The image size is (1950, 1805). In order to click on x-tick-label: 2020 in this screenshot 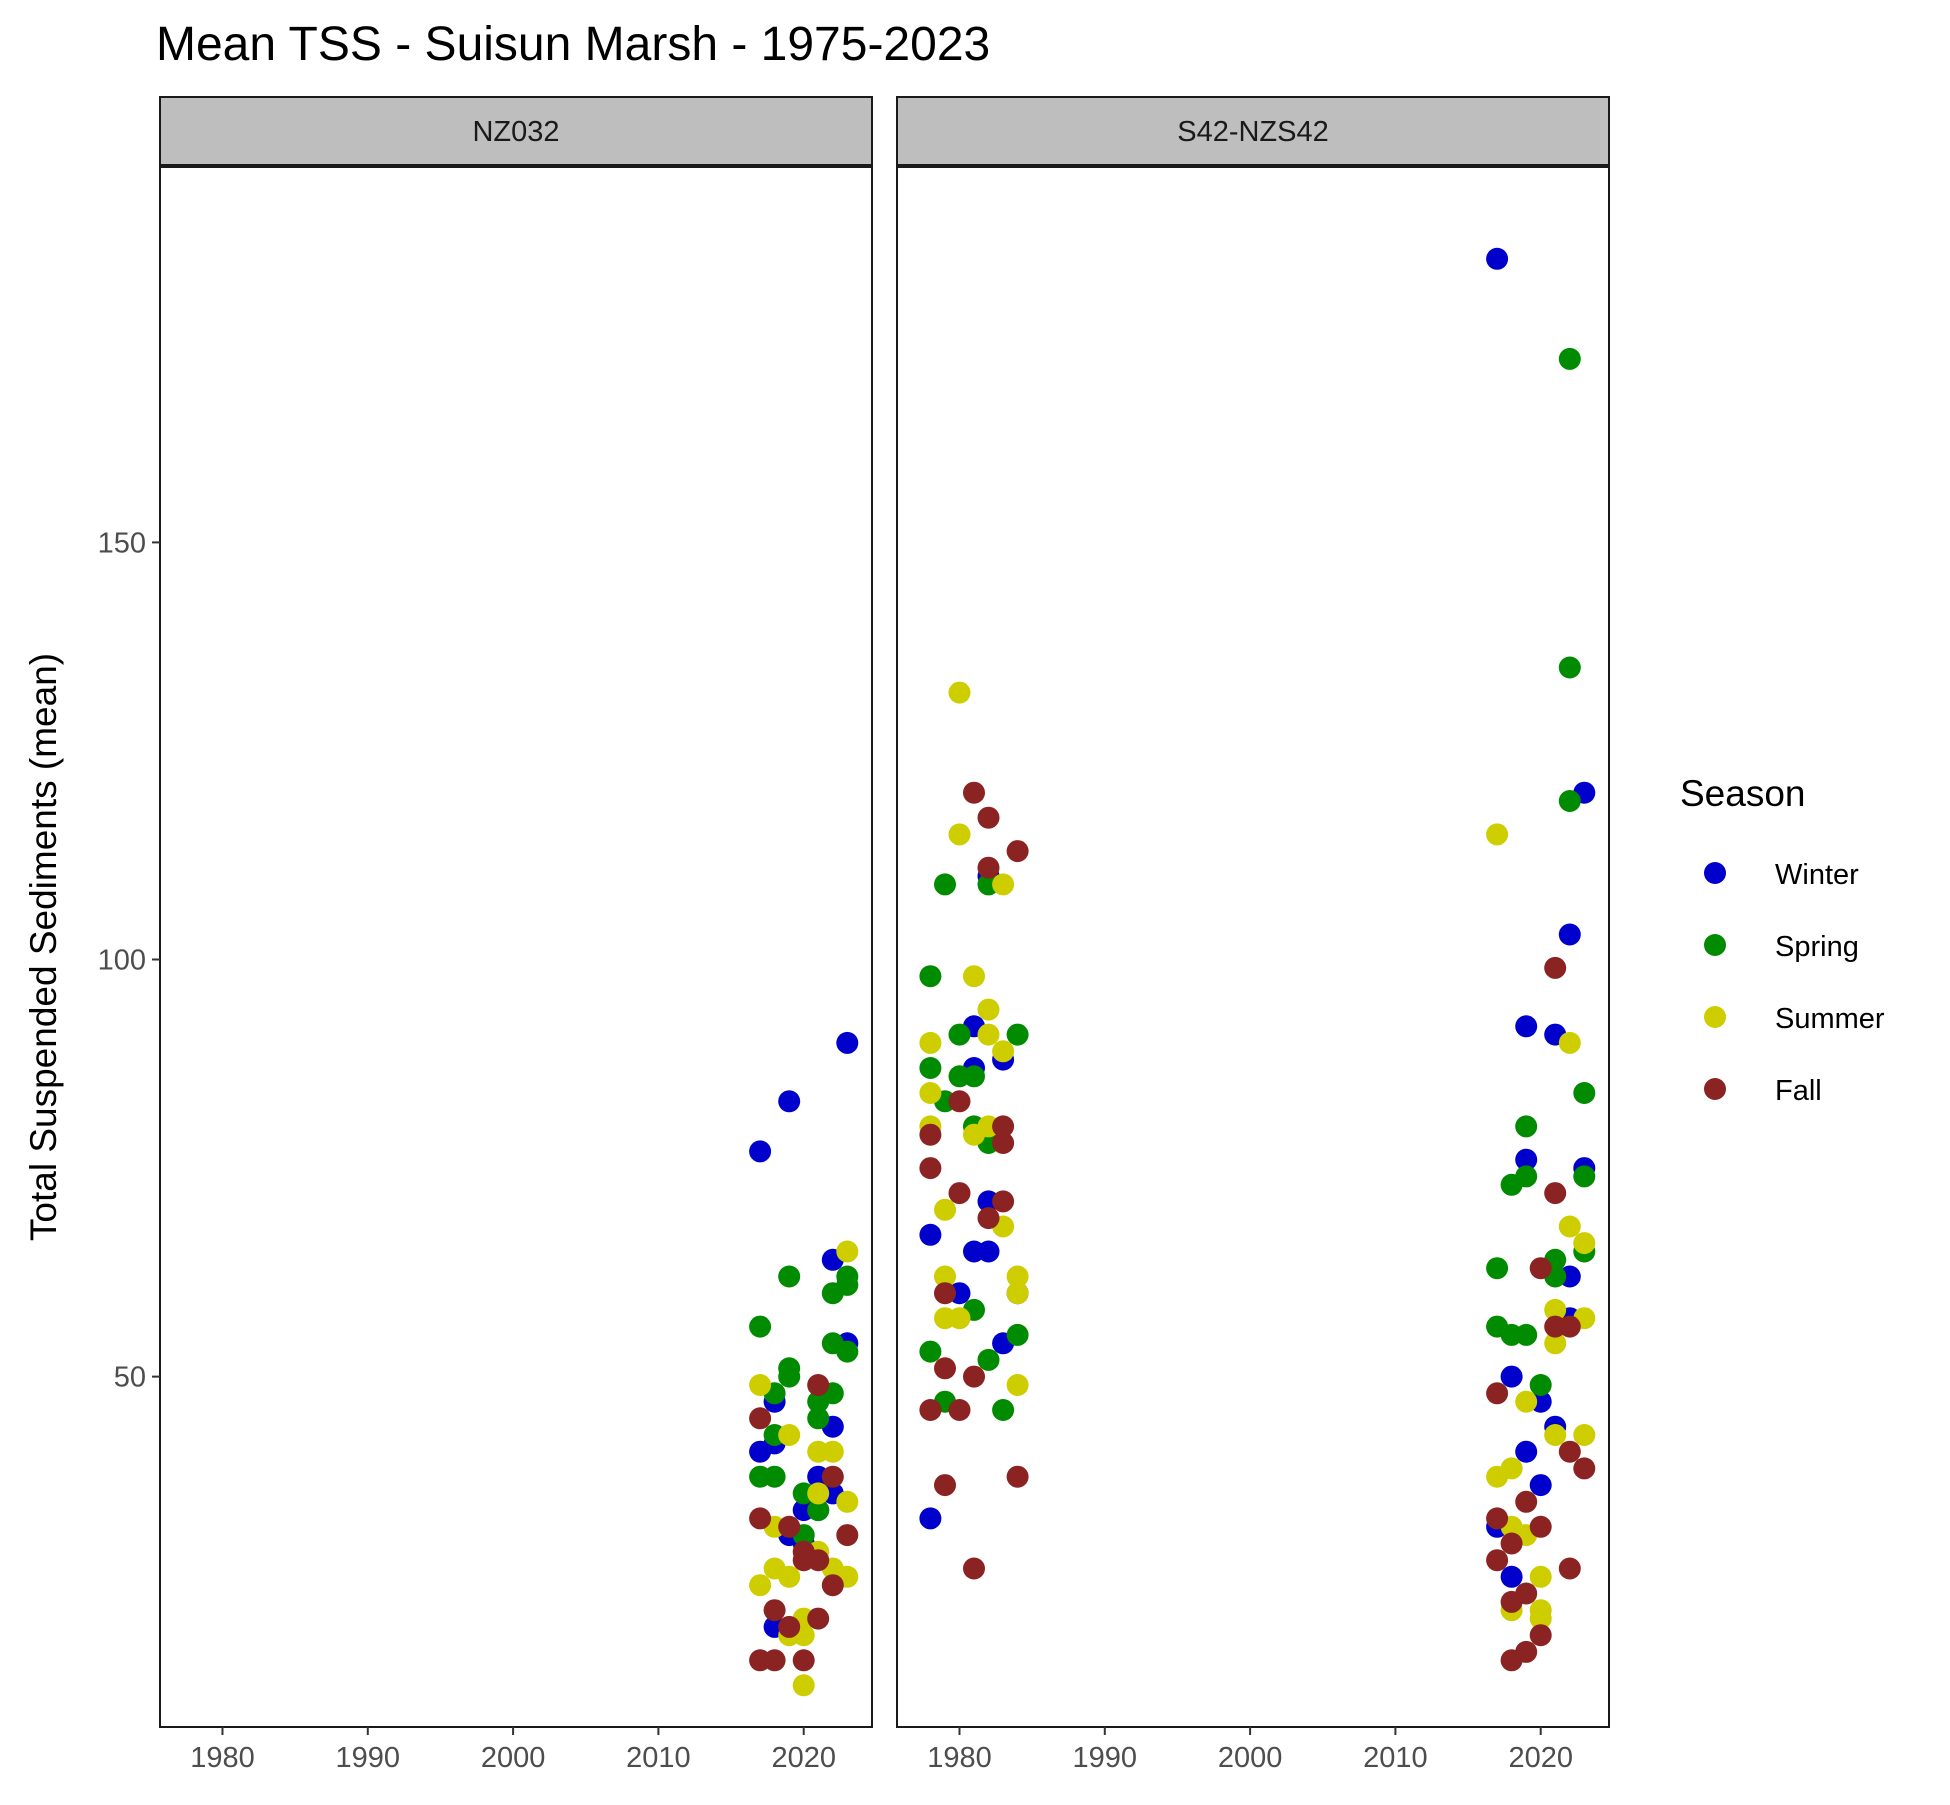, I will do `click(803, 1758)`.